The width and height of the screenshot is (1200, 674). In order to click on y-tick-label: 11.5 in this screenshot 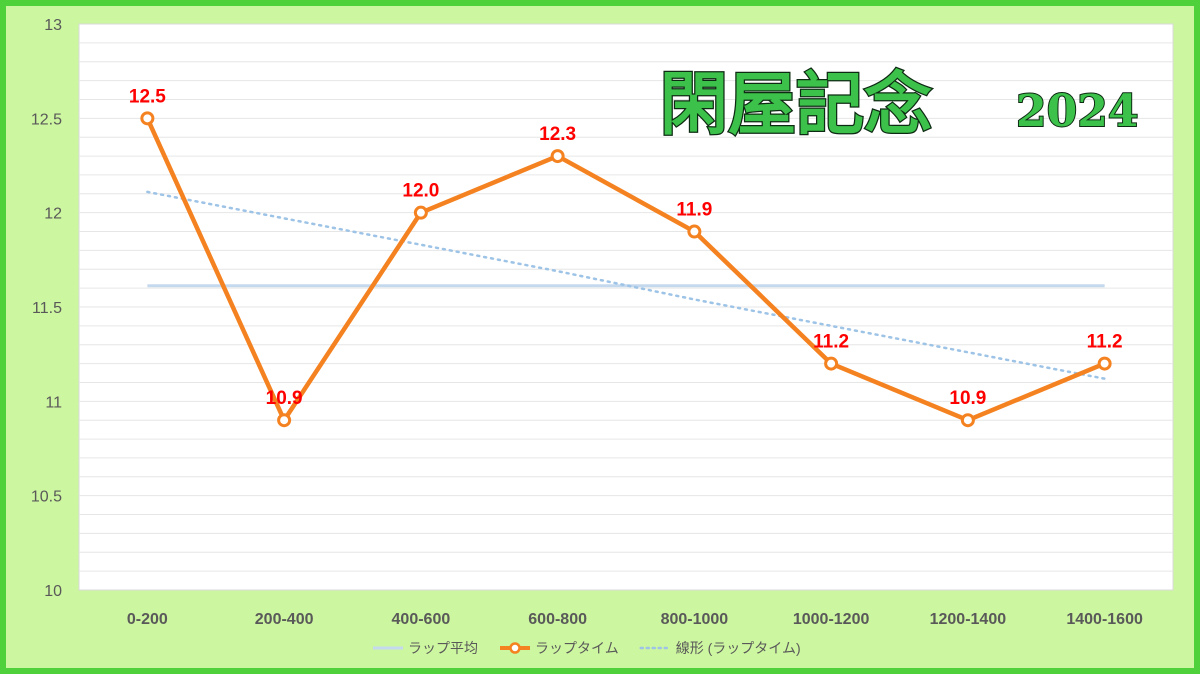, I will do `click(47, 308)`.